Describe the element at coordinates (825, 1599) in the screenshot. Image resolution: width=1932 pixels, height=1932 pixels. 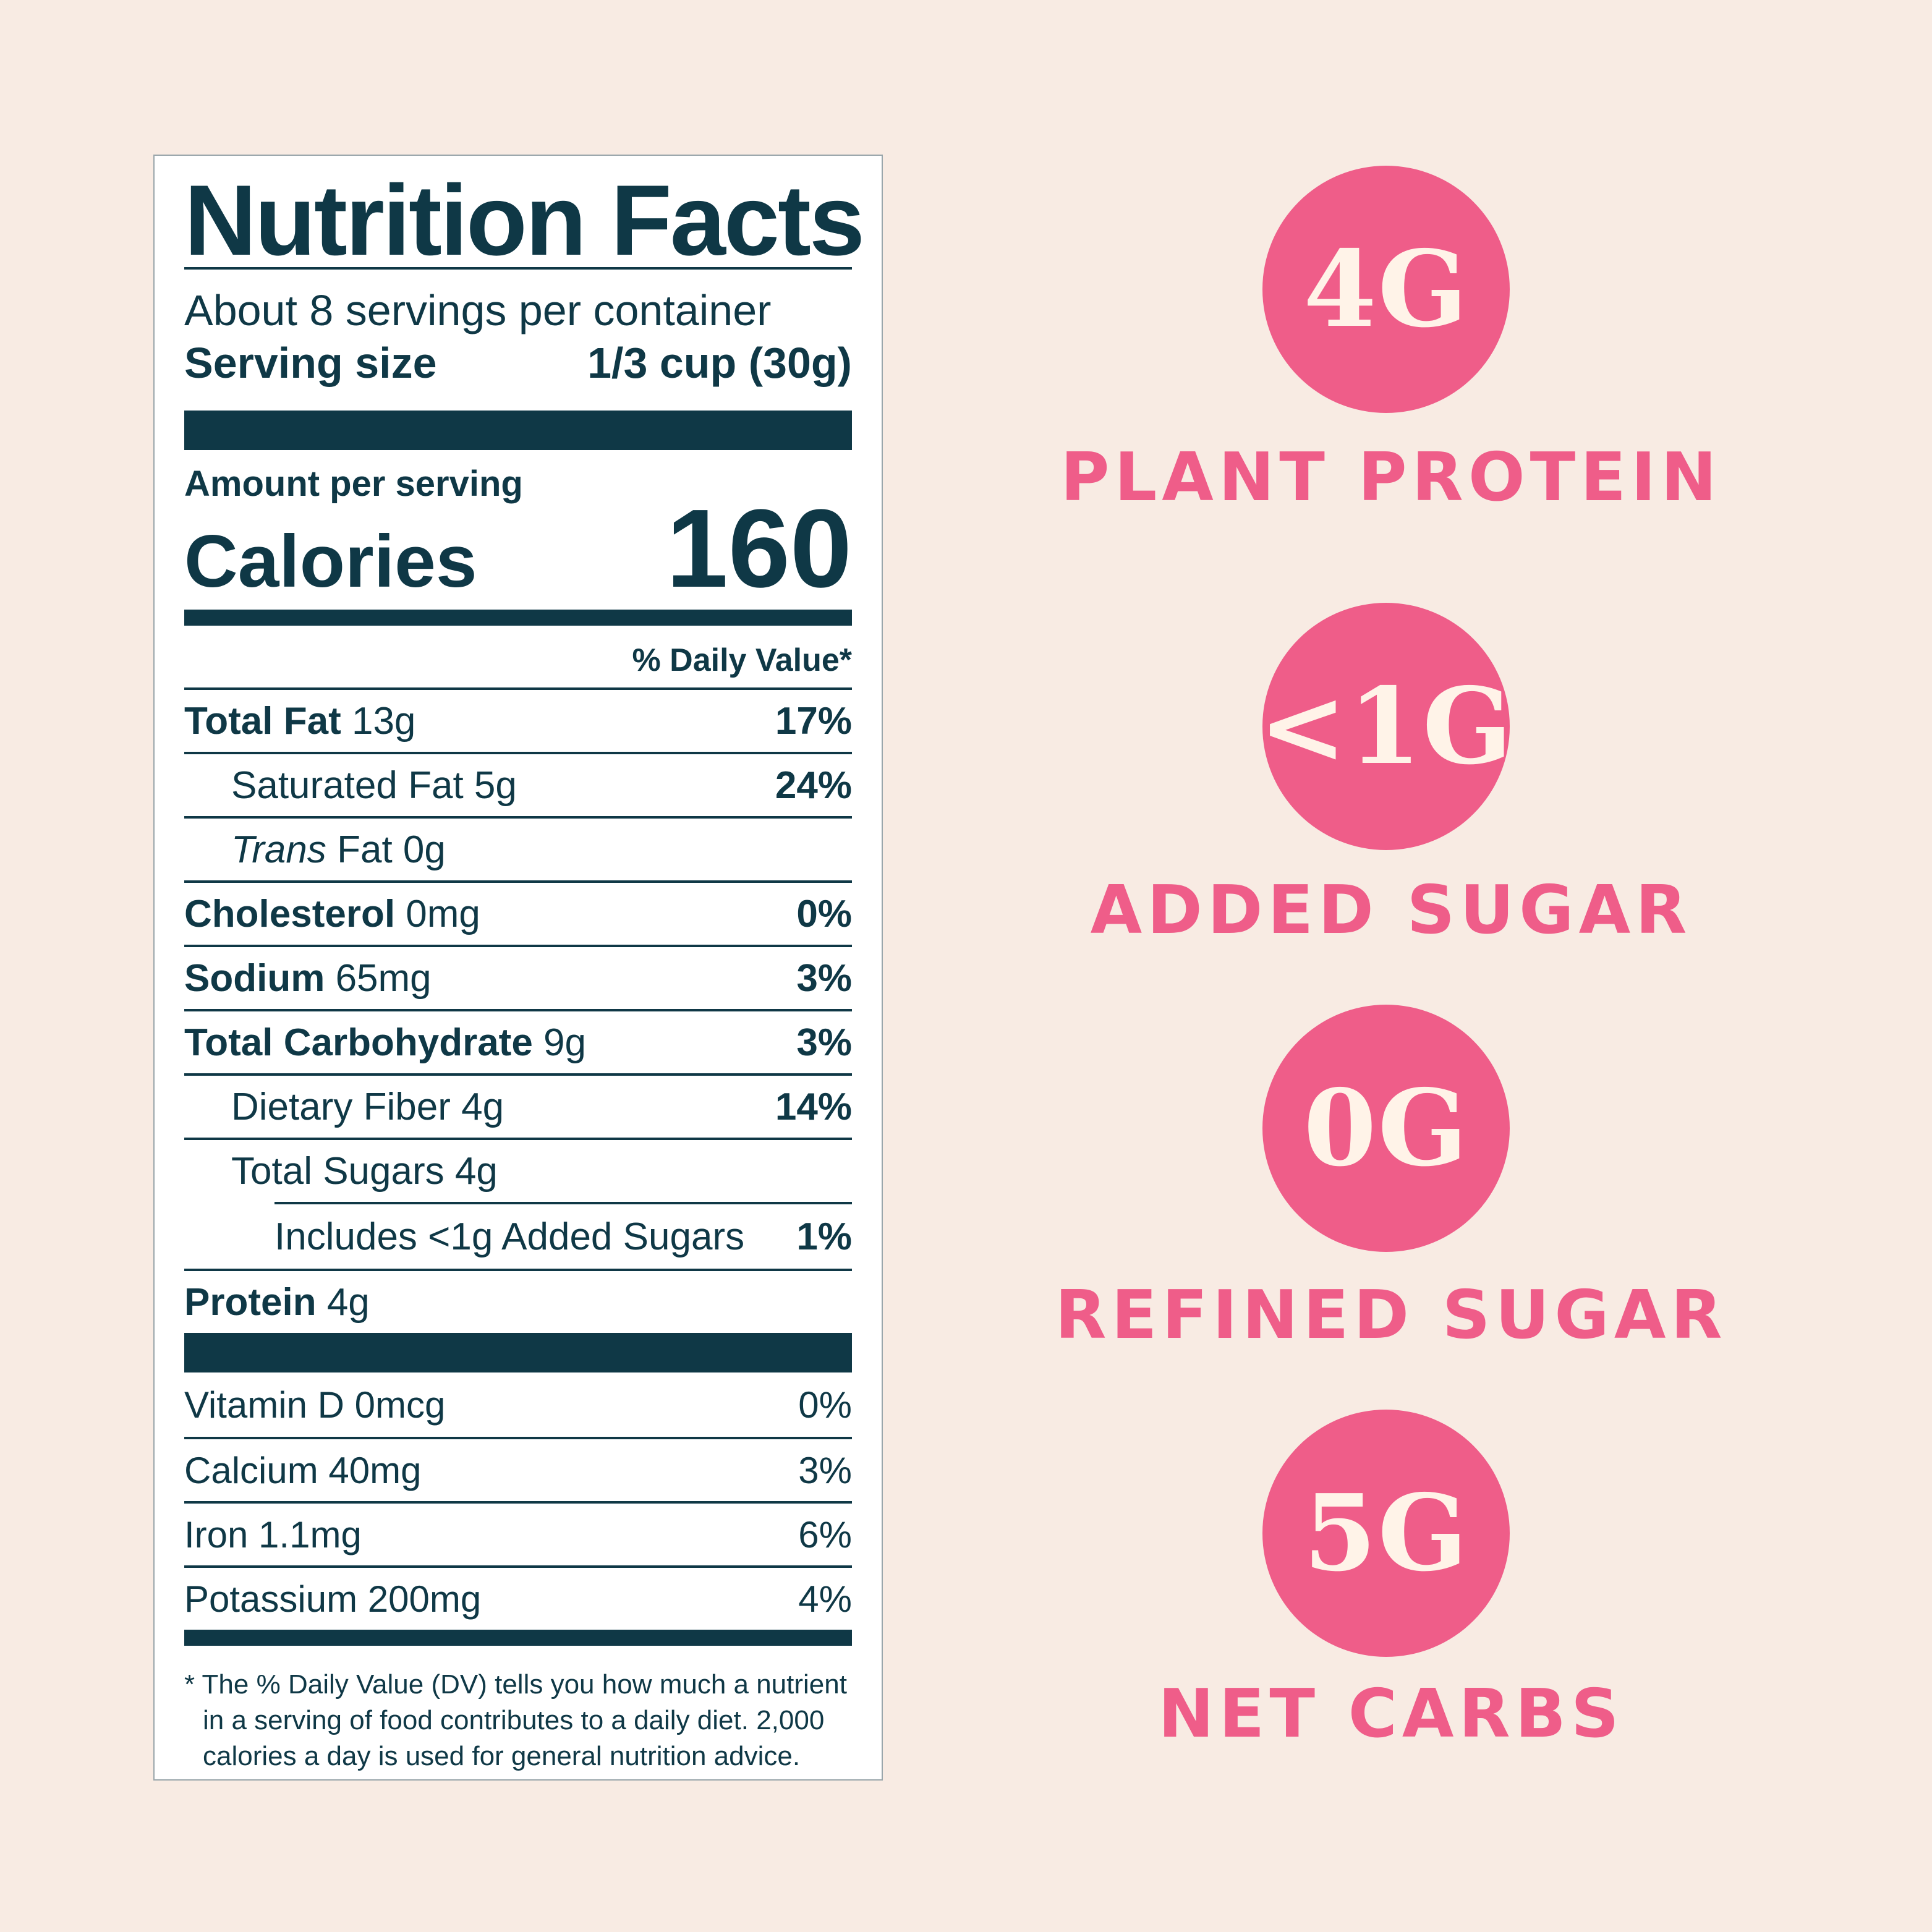
I see `vitamin-dv: 4%` at that location.